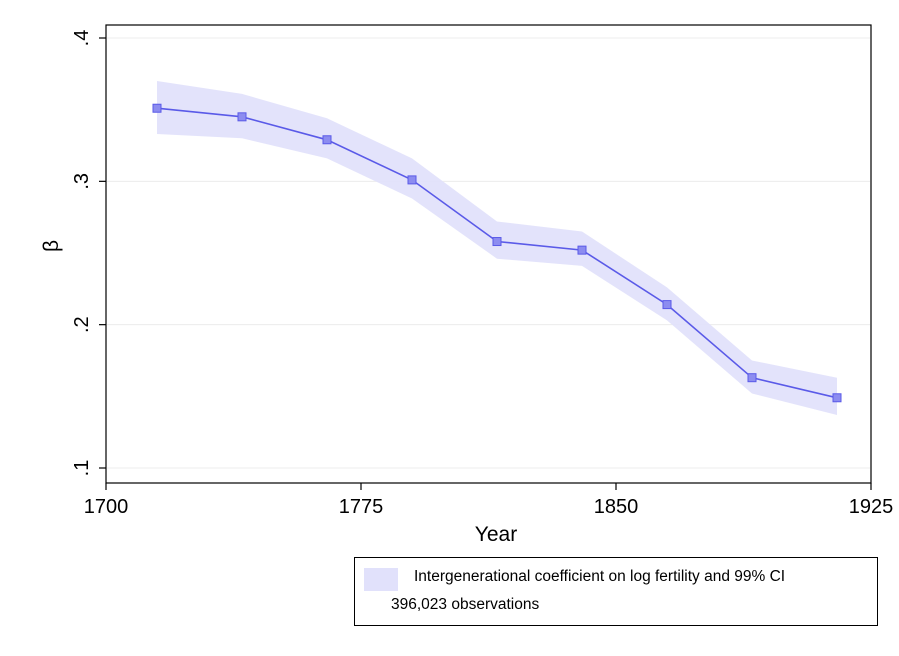 The height and width of the screenshot is (656, 899). Describe the element at coordinates (82, 324) in the screenshot. I see `y-tick-label: .2` at that location.